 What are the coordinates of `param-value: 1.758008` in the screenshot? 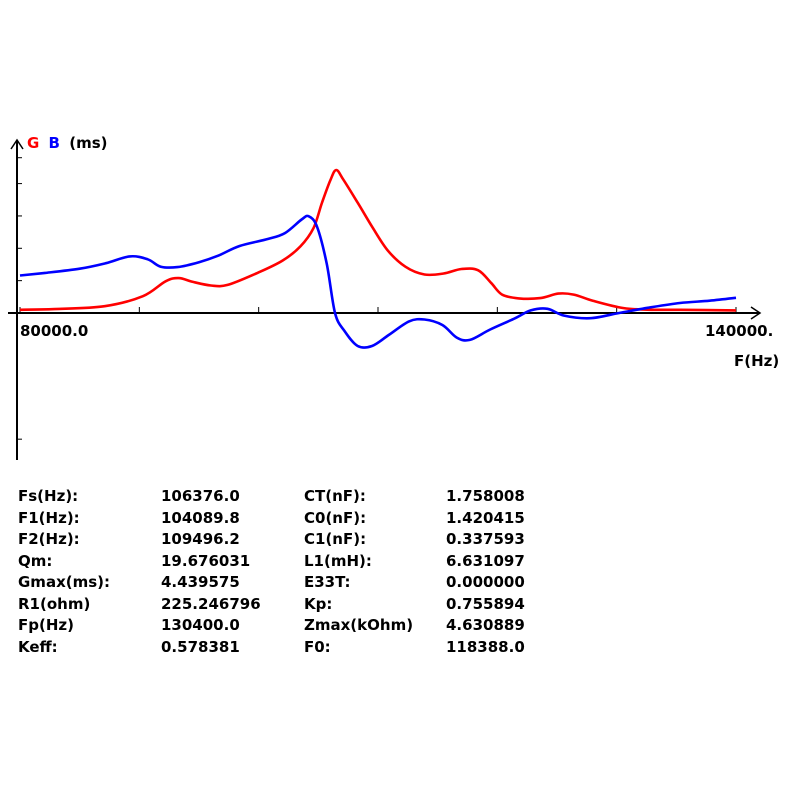 It's located at (485, 496).